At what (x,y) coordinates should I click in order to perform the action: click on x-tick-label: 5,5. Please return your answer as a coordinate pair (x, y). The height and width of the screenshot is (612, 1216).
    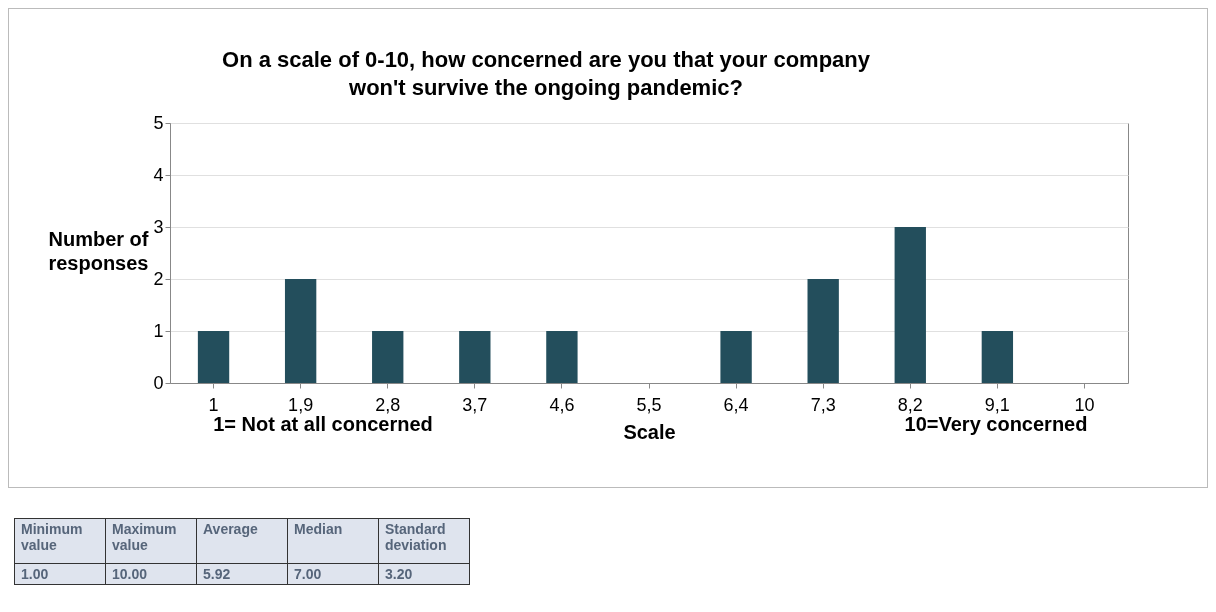
    Looking at the image, I should click on (649, 404).